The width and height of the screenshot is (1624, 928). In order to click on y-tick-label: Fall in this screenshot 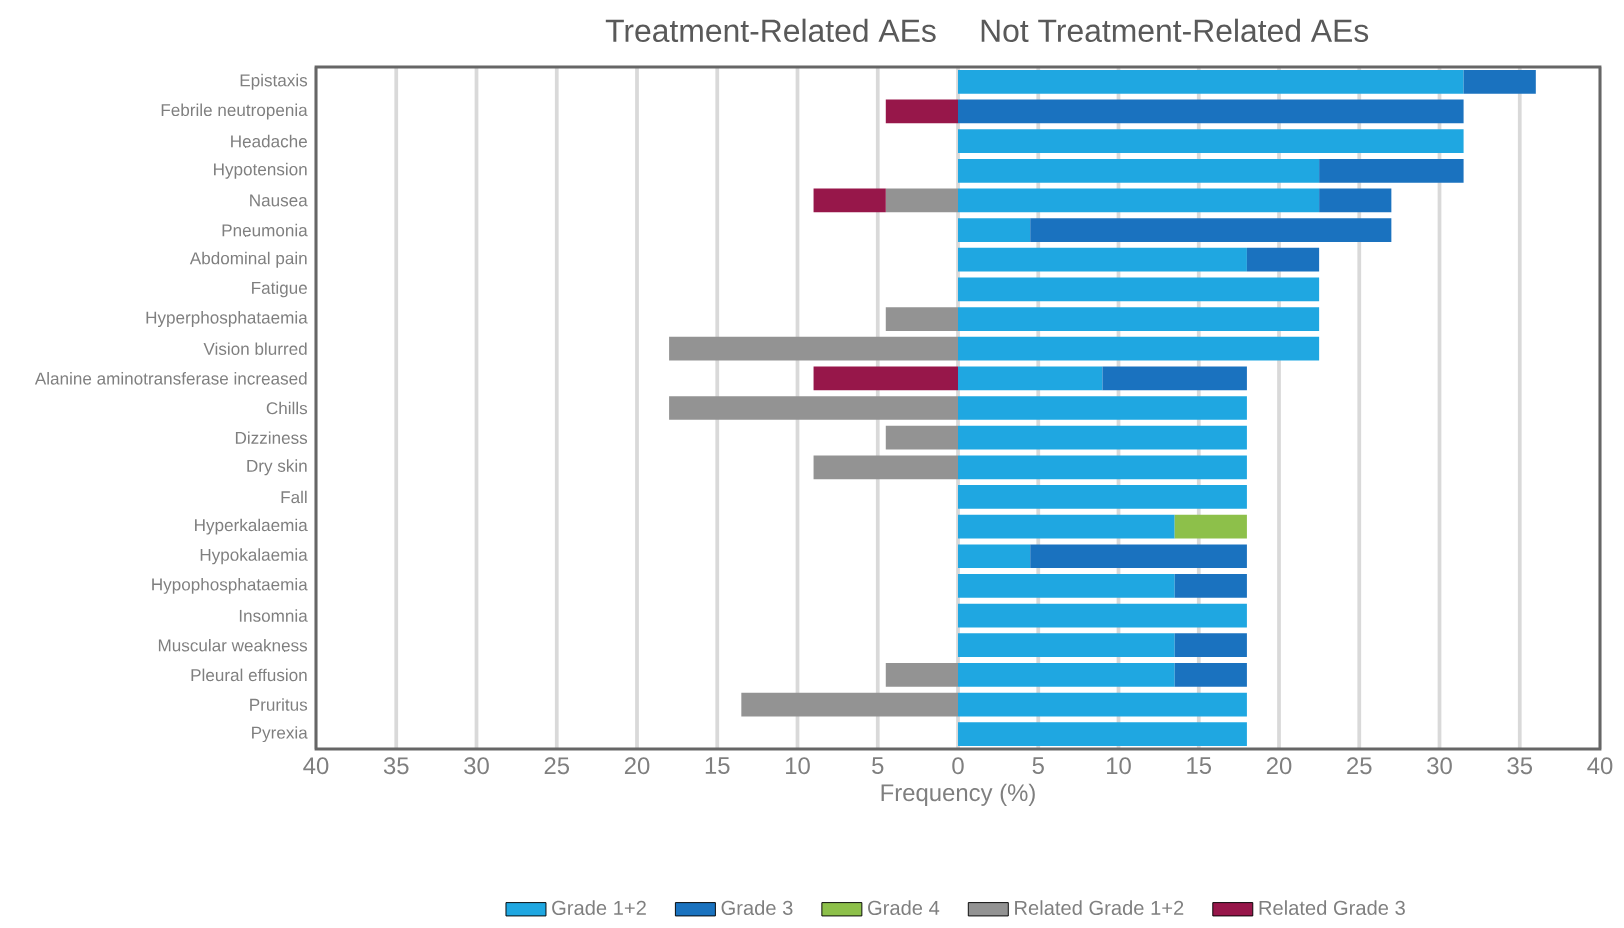, I will do `click(294, 497)`.